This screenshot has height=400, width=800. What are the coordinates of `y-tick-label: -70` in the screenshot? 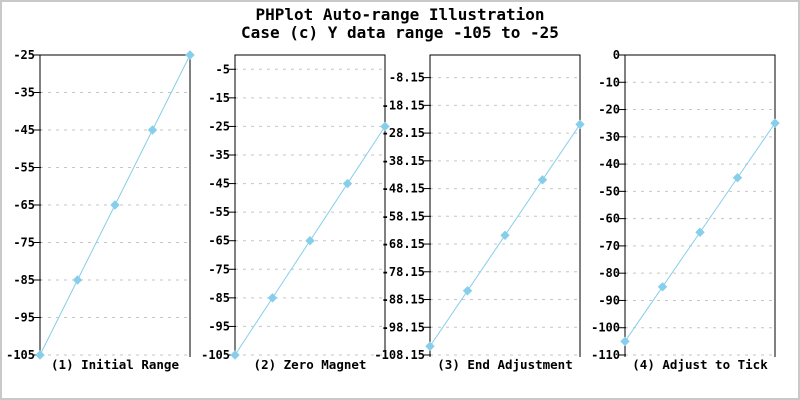 It's located at (609, 246).